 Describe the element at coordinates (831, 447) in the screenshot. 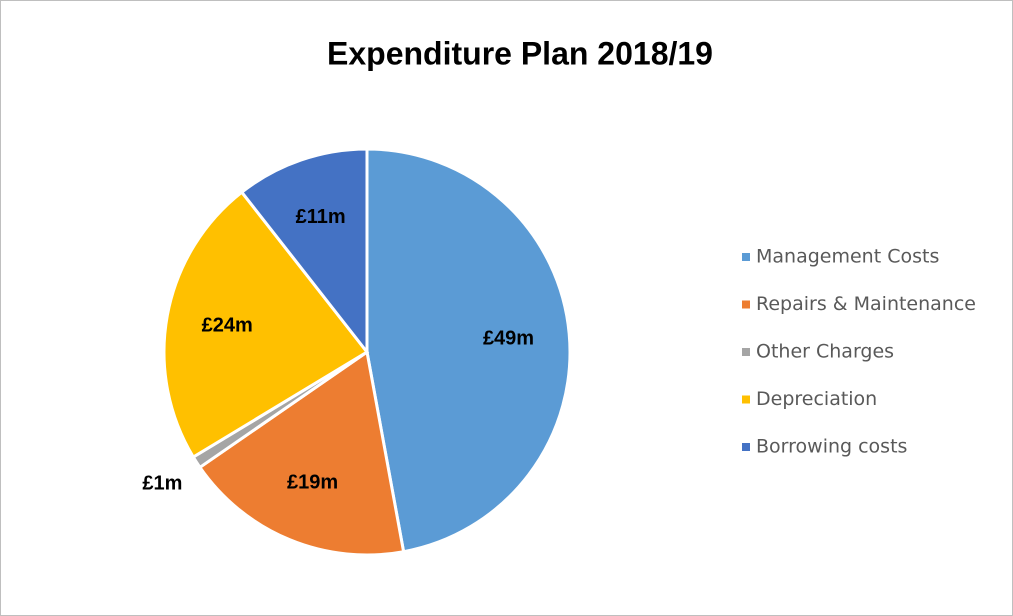

I see `legend-label: Borrowing costs` at that location.